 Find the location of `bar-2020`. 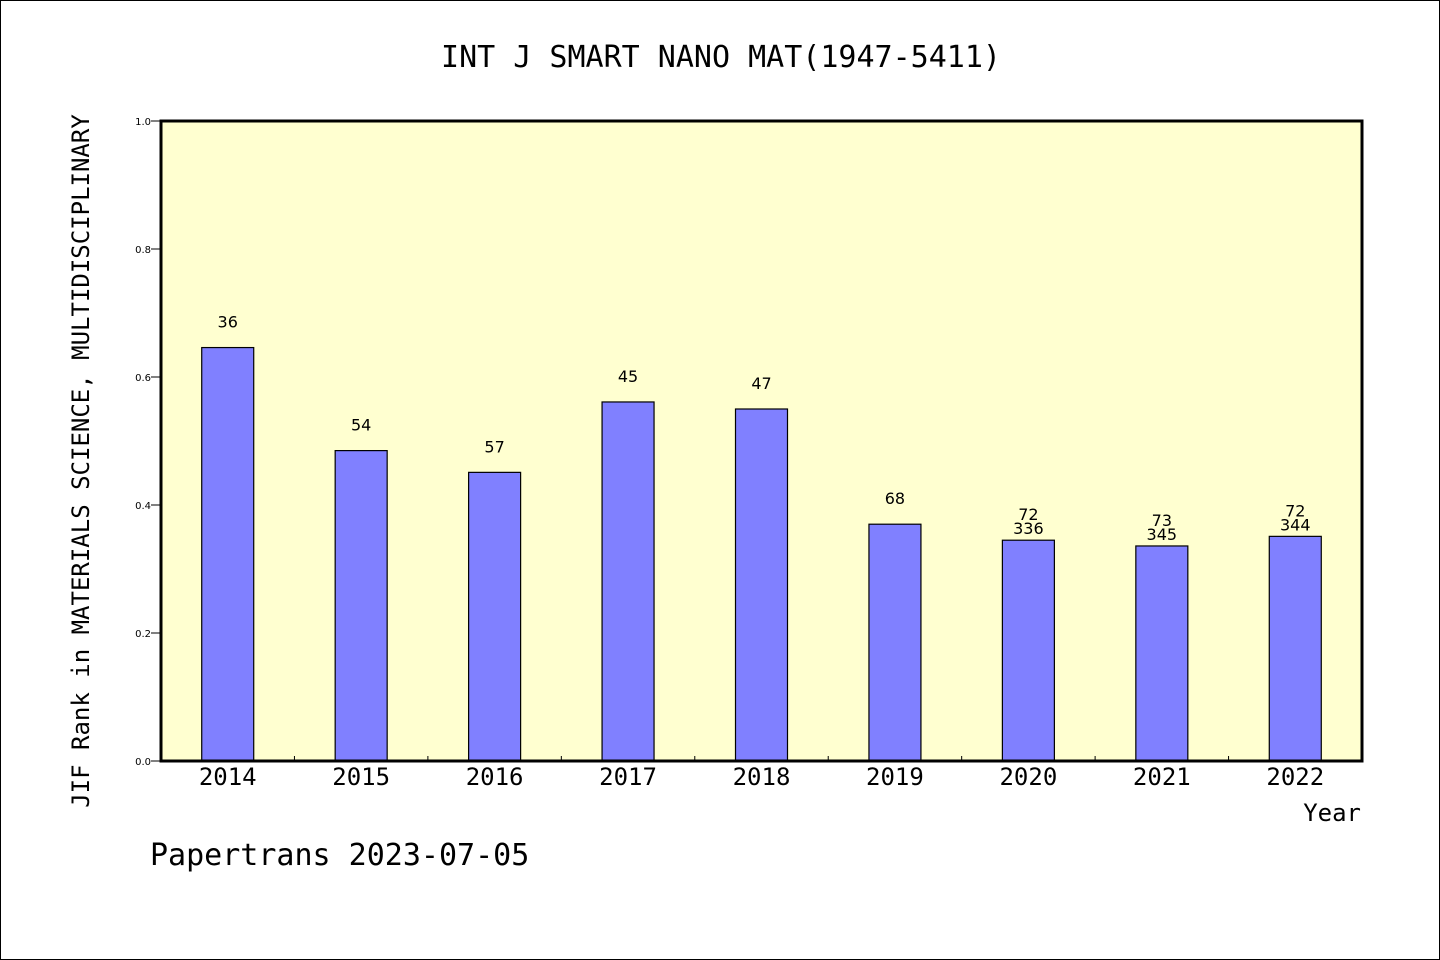

bar-2020 is located at coordinates (1028, 650).